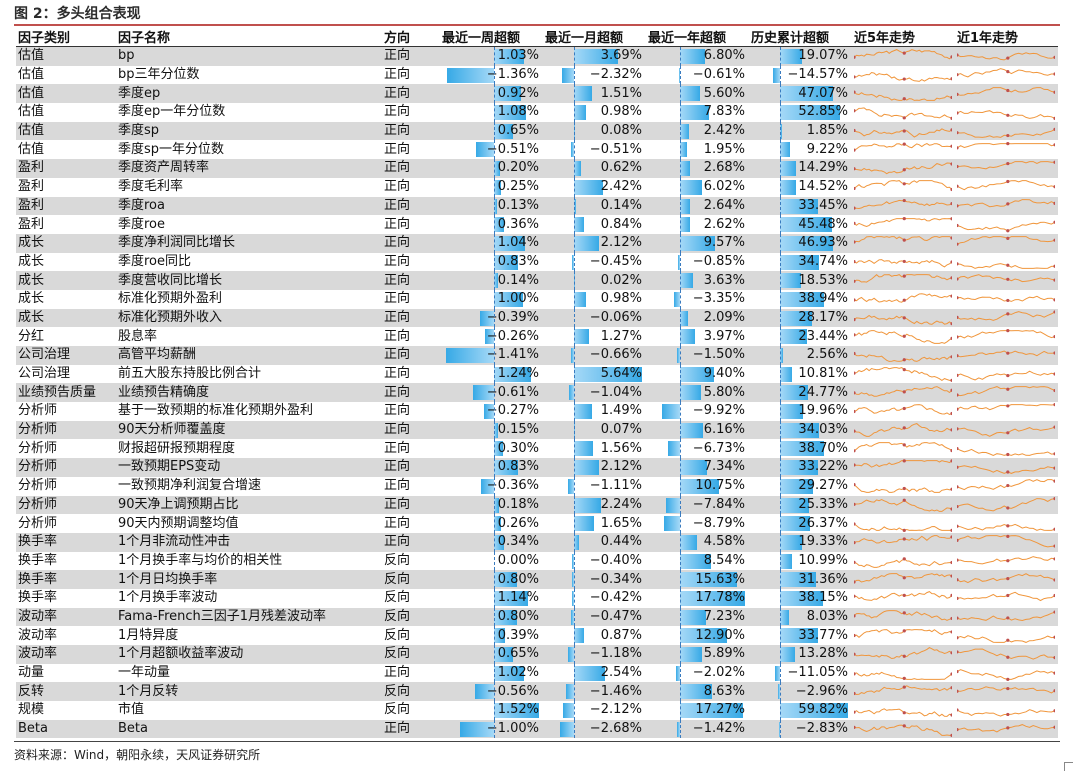 The width and height of the screenshot is (1080, 771). Describe the element at coordinates (823, 336) in the screenshot. I see `cumulative-excess-value: 23.44%` at that location.